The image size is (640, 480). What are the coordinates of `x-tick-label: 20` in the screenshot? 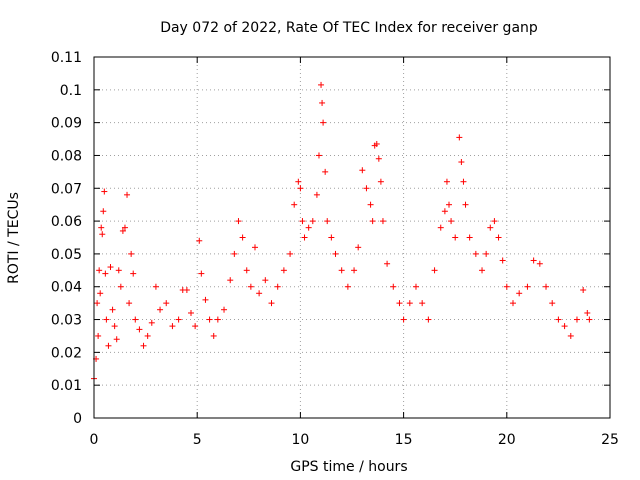 It's located at (507, 440).